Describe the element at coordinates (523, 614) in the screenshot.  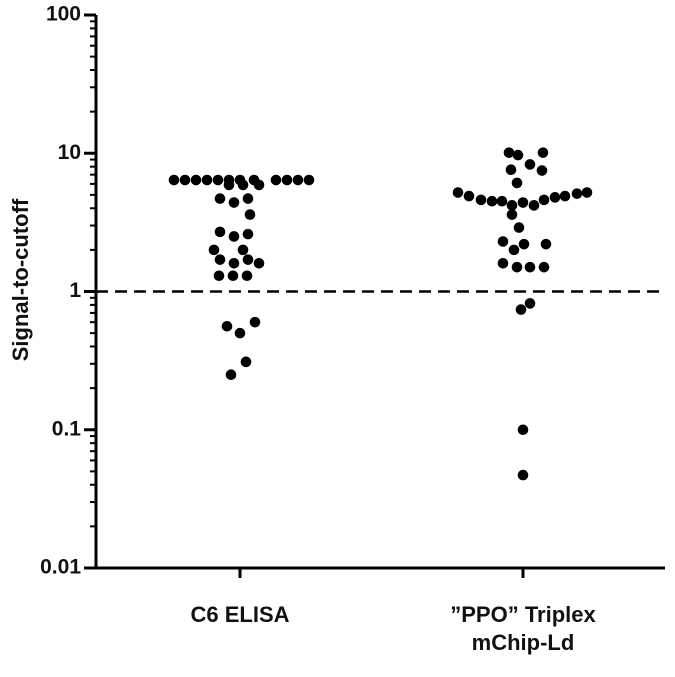
I see `x-category-label: ”PPO” Triplex` at that location.